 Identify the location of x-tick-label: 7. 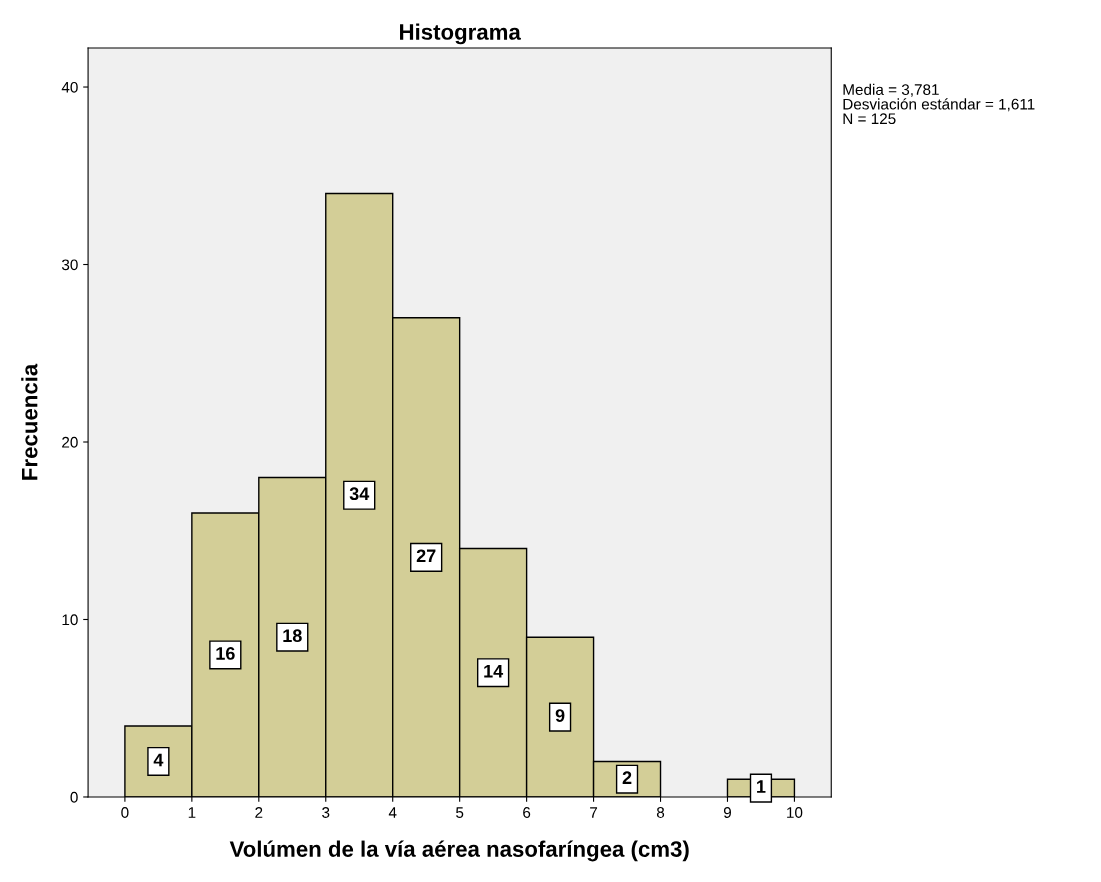
(594, 812).